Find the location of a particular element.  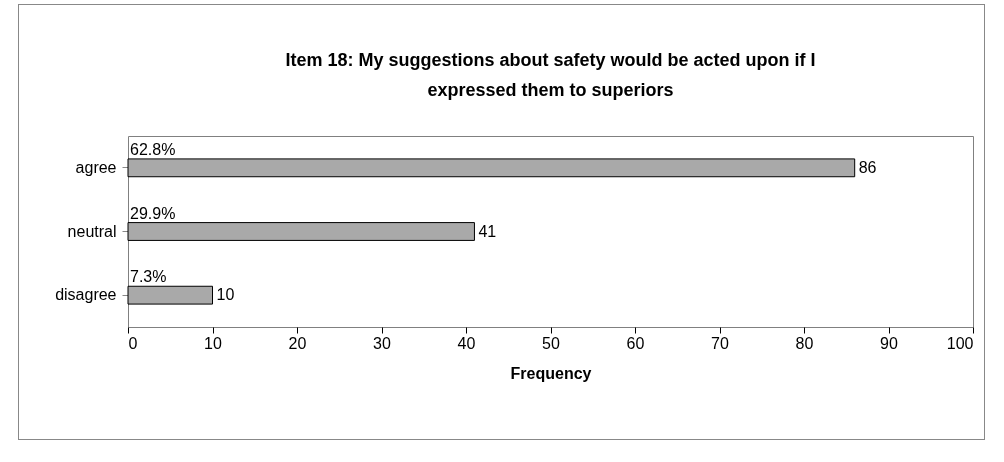

x-axis-title: Frequency is located at coordinates (551, 373).